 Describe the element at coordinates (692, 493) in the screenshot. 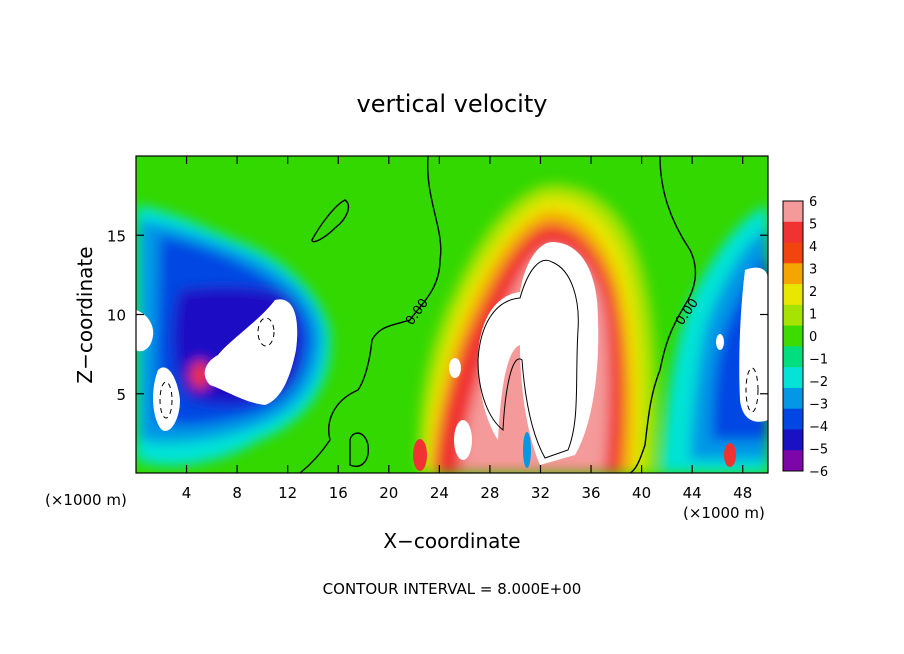

I see `x-tick-label: 44` at that location.